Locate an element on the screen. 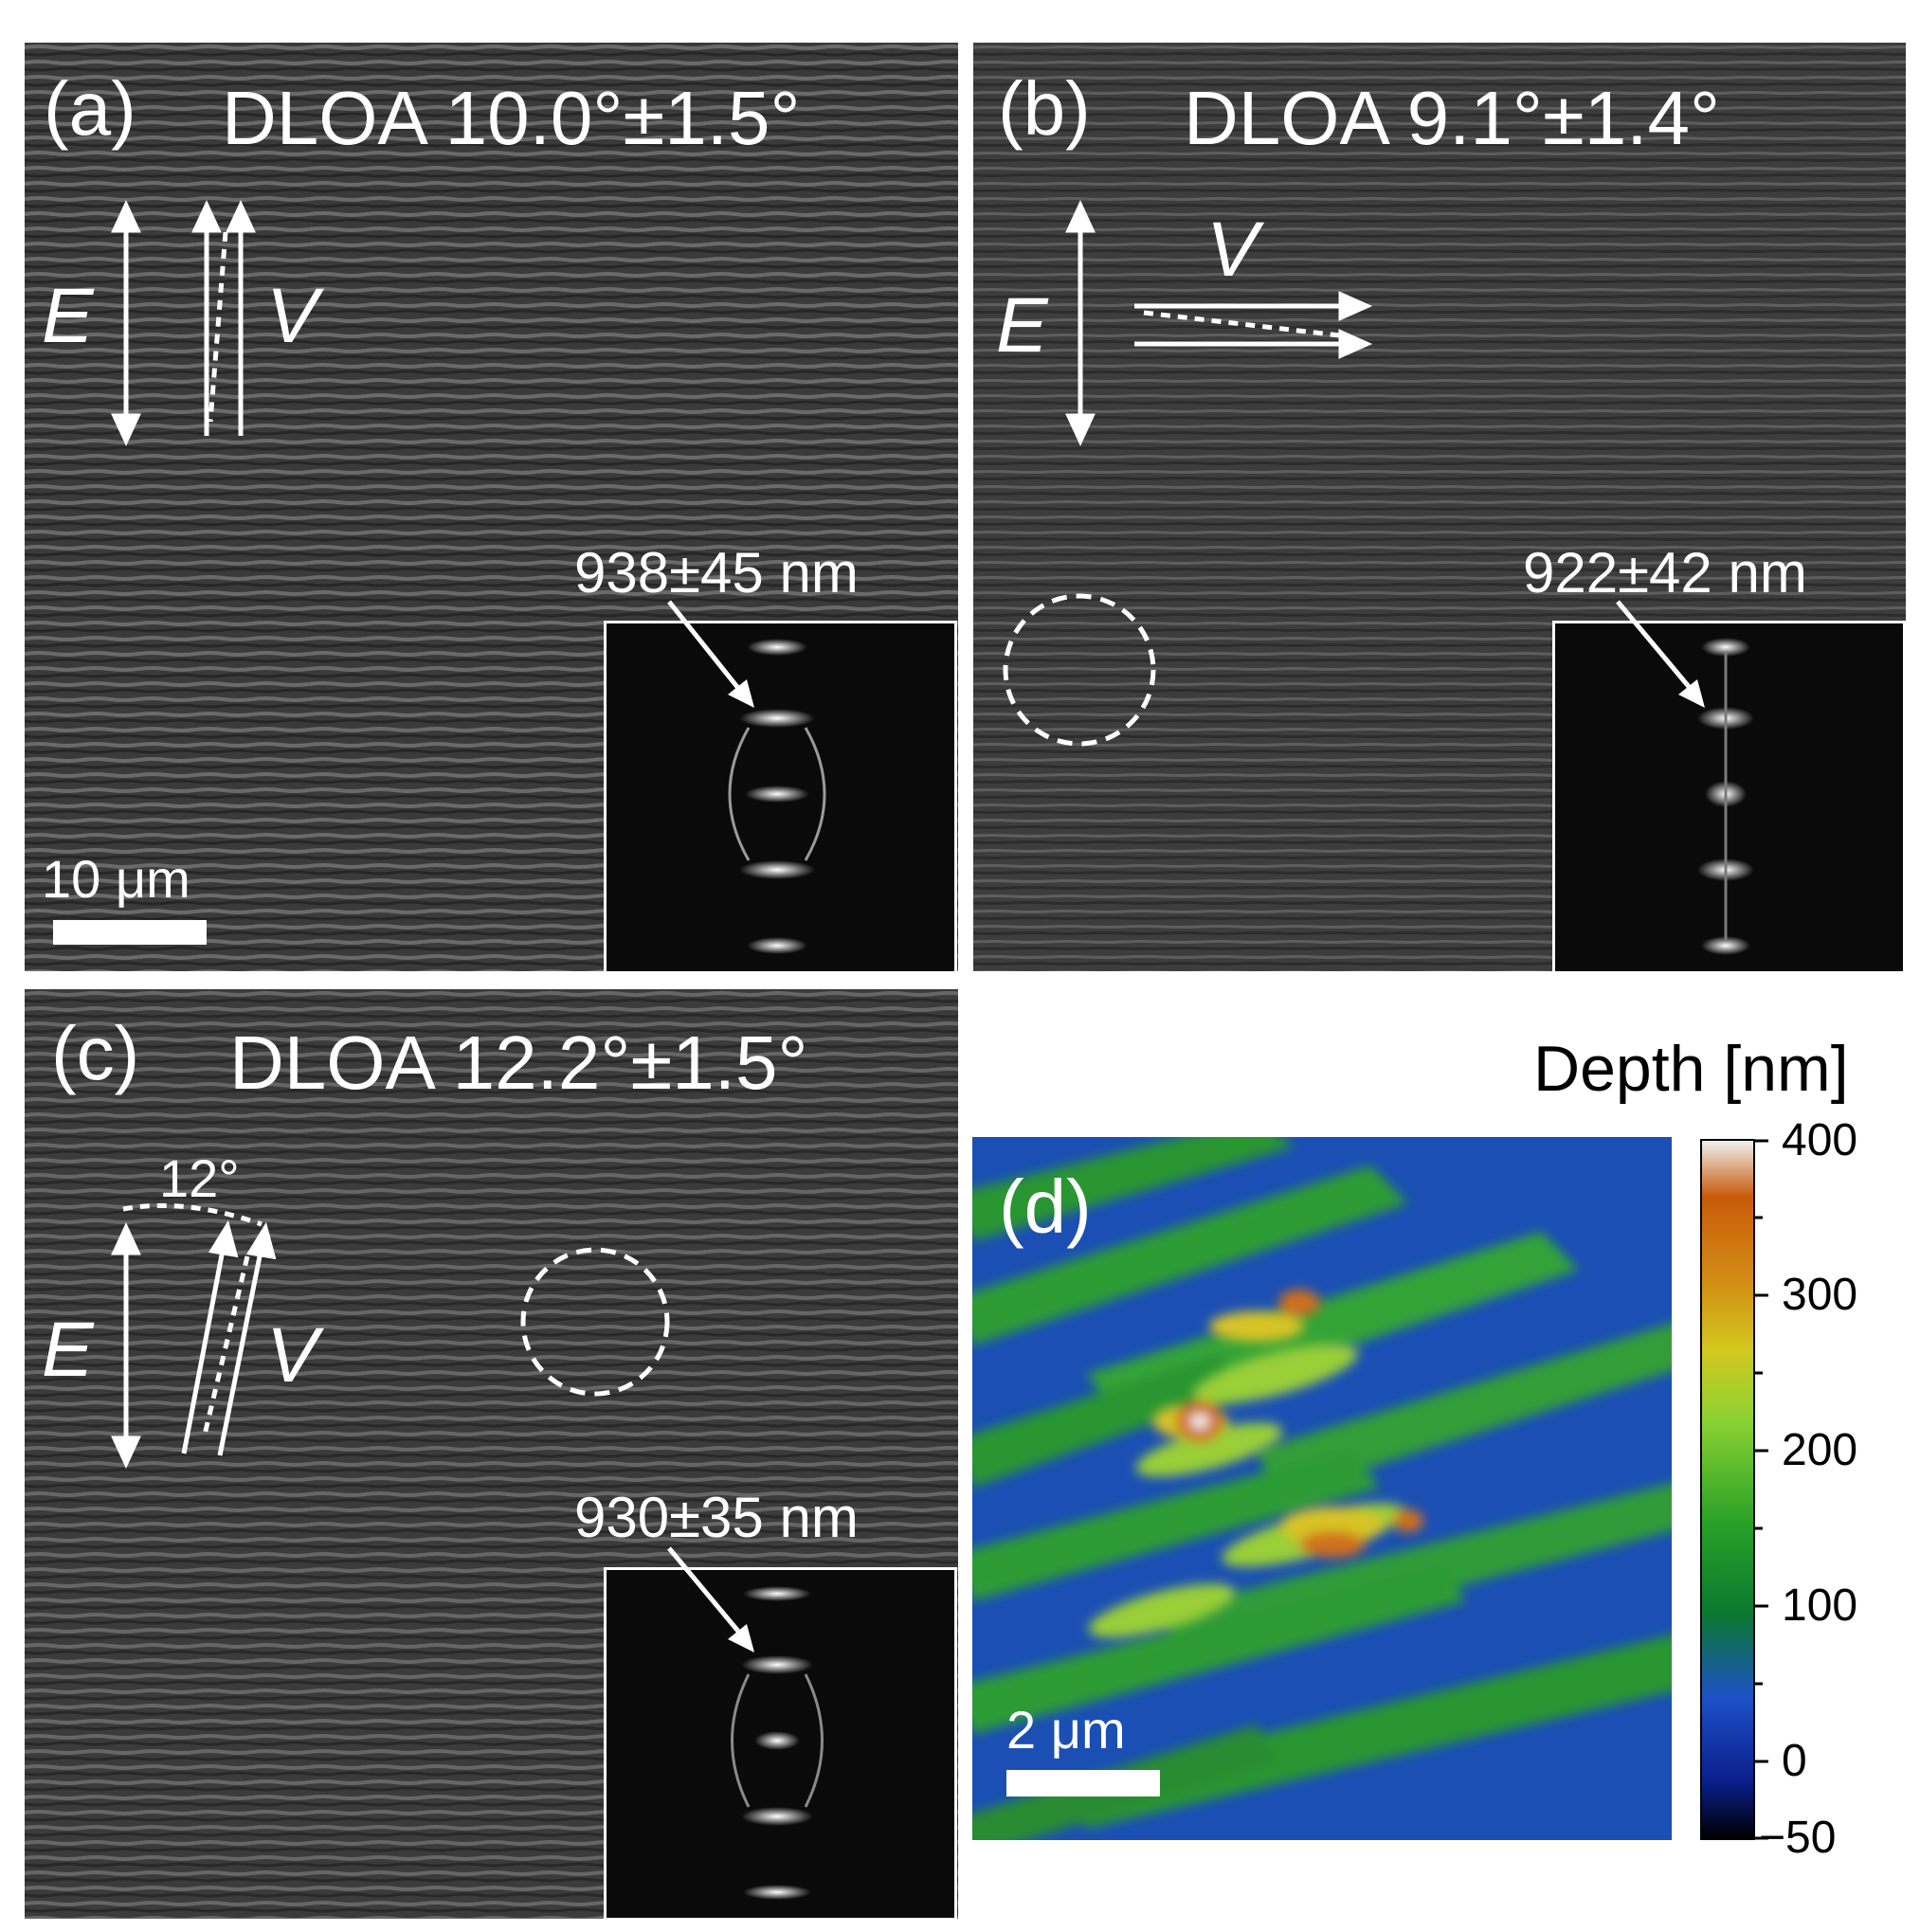  fft-inset-b is located at coordinates (1729, 796).